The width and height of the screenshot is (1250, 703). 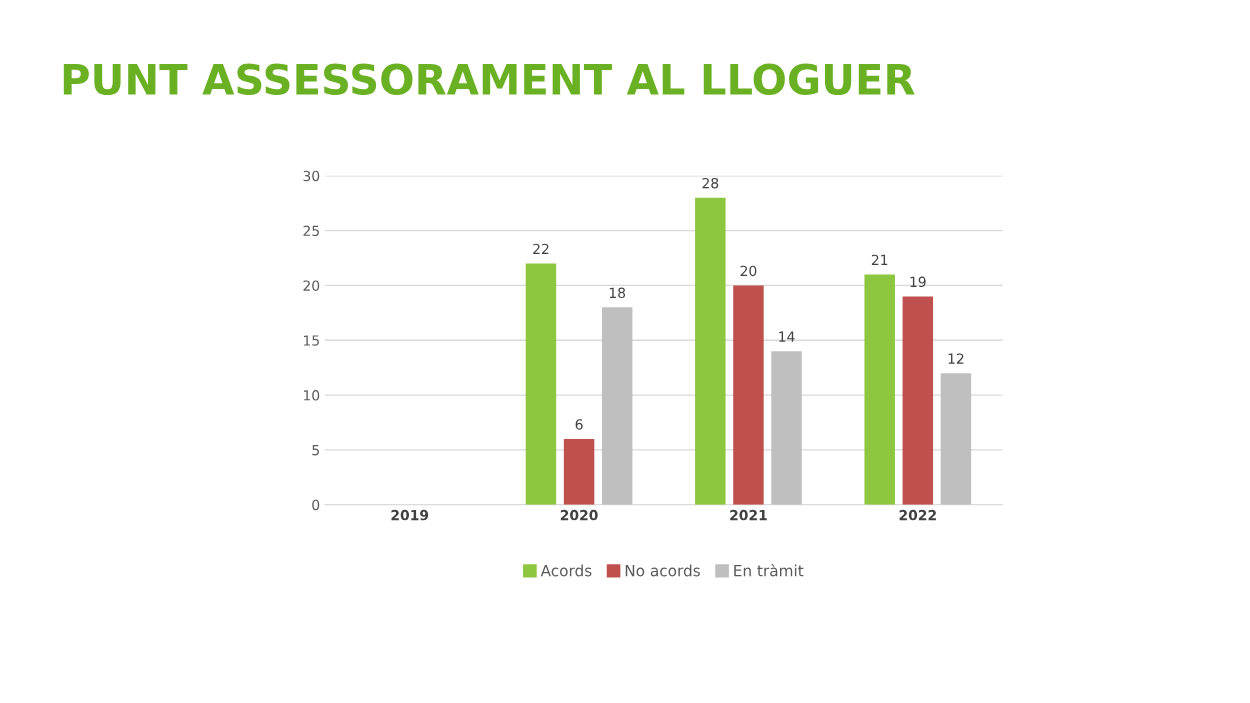 I want to click on x-tick-label: 2021, so click(x=748, y=515).